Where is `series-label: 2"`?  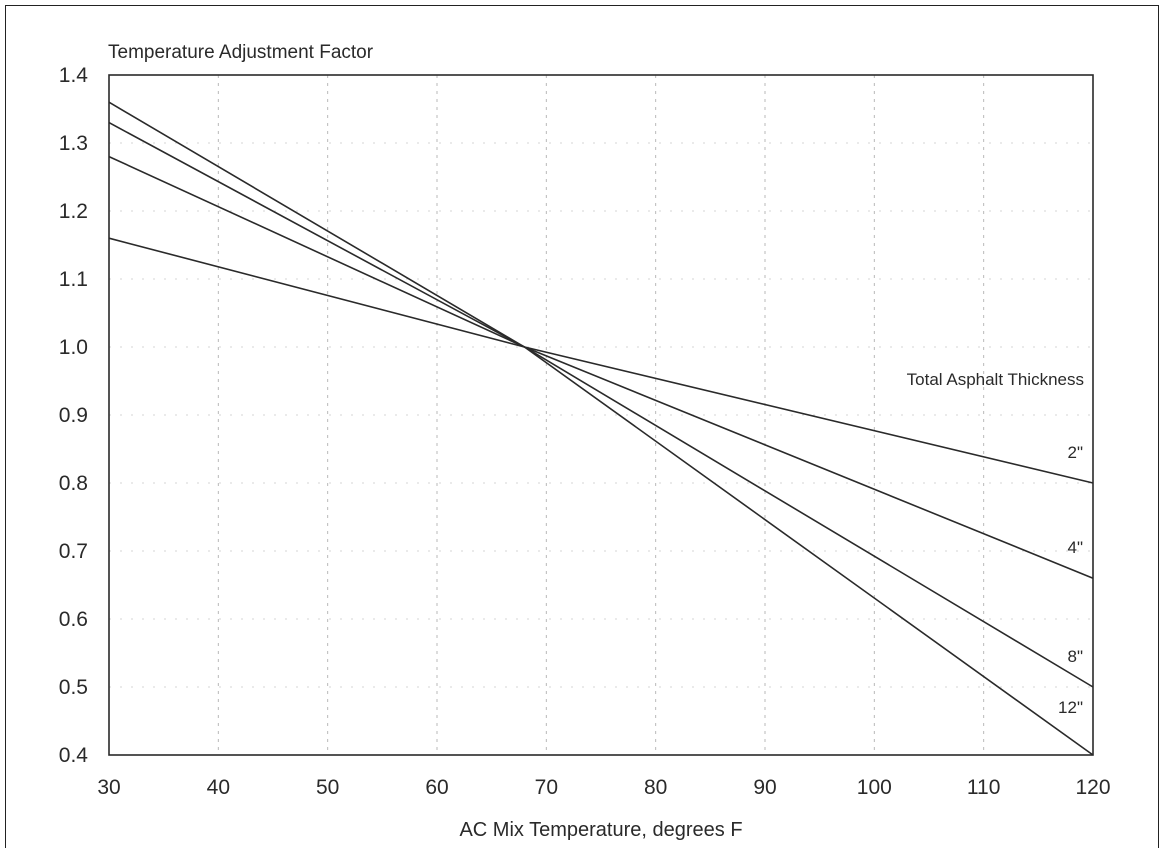
series-label: 2" is located at coordinates (1076, 452).